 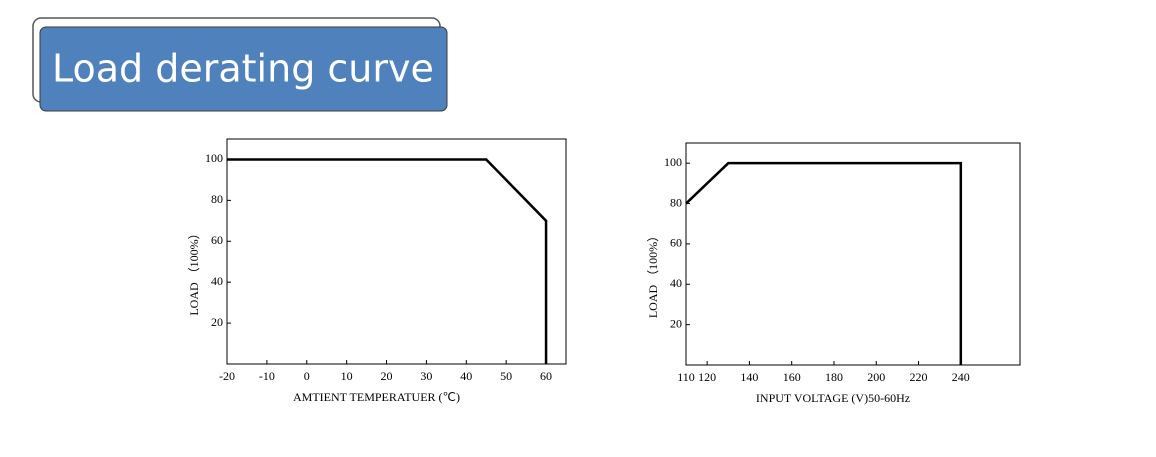 I want to click on x-tick-label: 60, so click(x=546, y=376).